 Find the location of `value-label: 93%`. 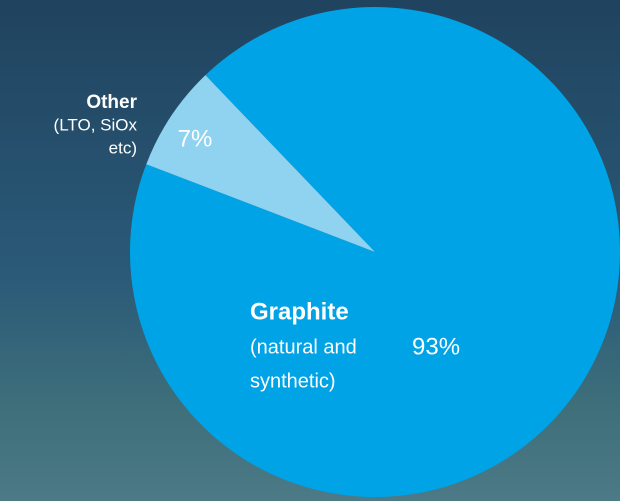

value-label: 93% is located at coordinates (436, 346).